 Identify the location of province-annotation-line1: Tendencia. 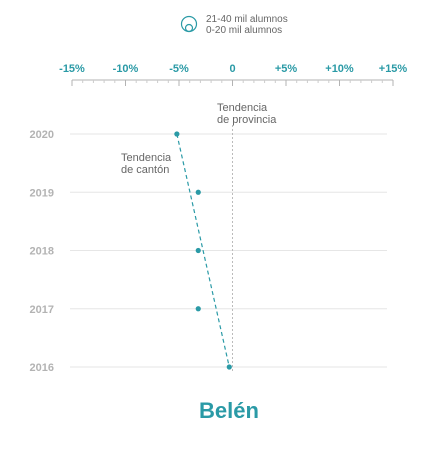
(242, 108).